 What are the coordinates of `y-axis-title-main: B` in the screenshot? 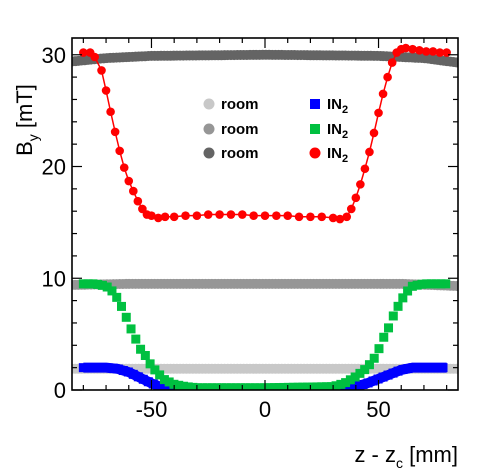 It's located at (24, 148).